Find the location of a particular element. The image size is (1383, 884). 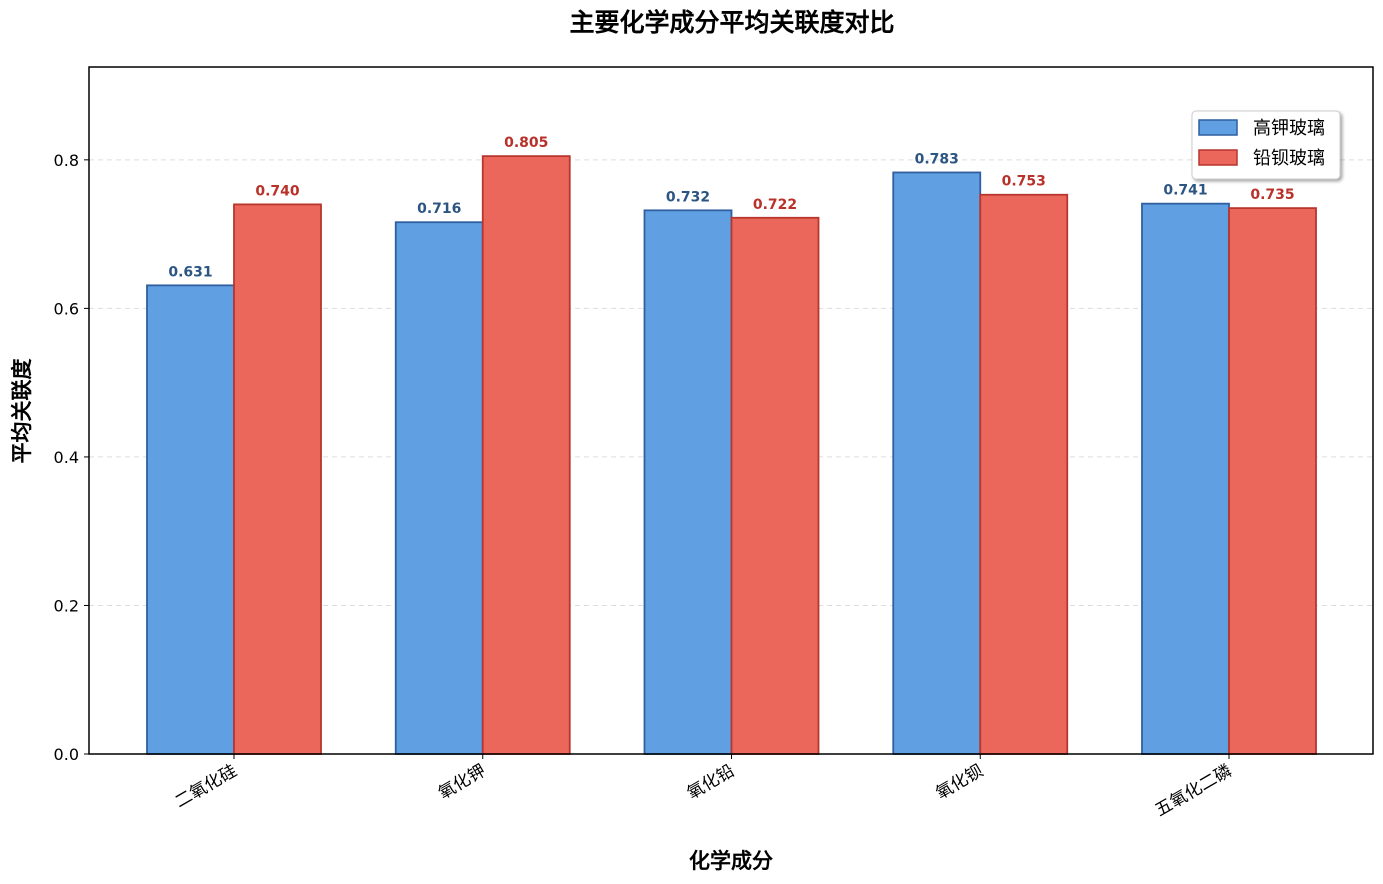

bar-value-label: 0.732 is located at coordinates (688, 197).